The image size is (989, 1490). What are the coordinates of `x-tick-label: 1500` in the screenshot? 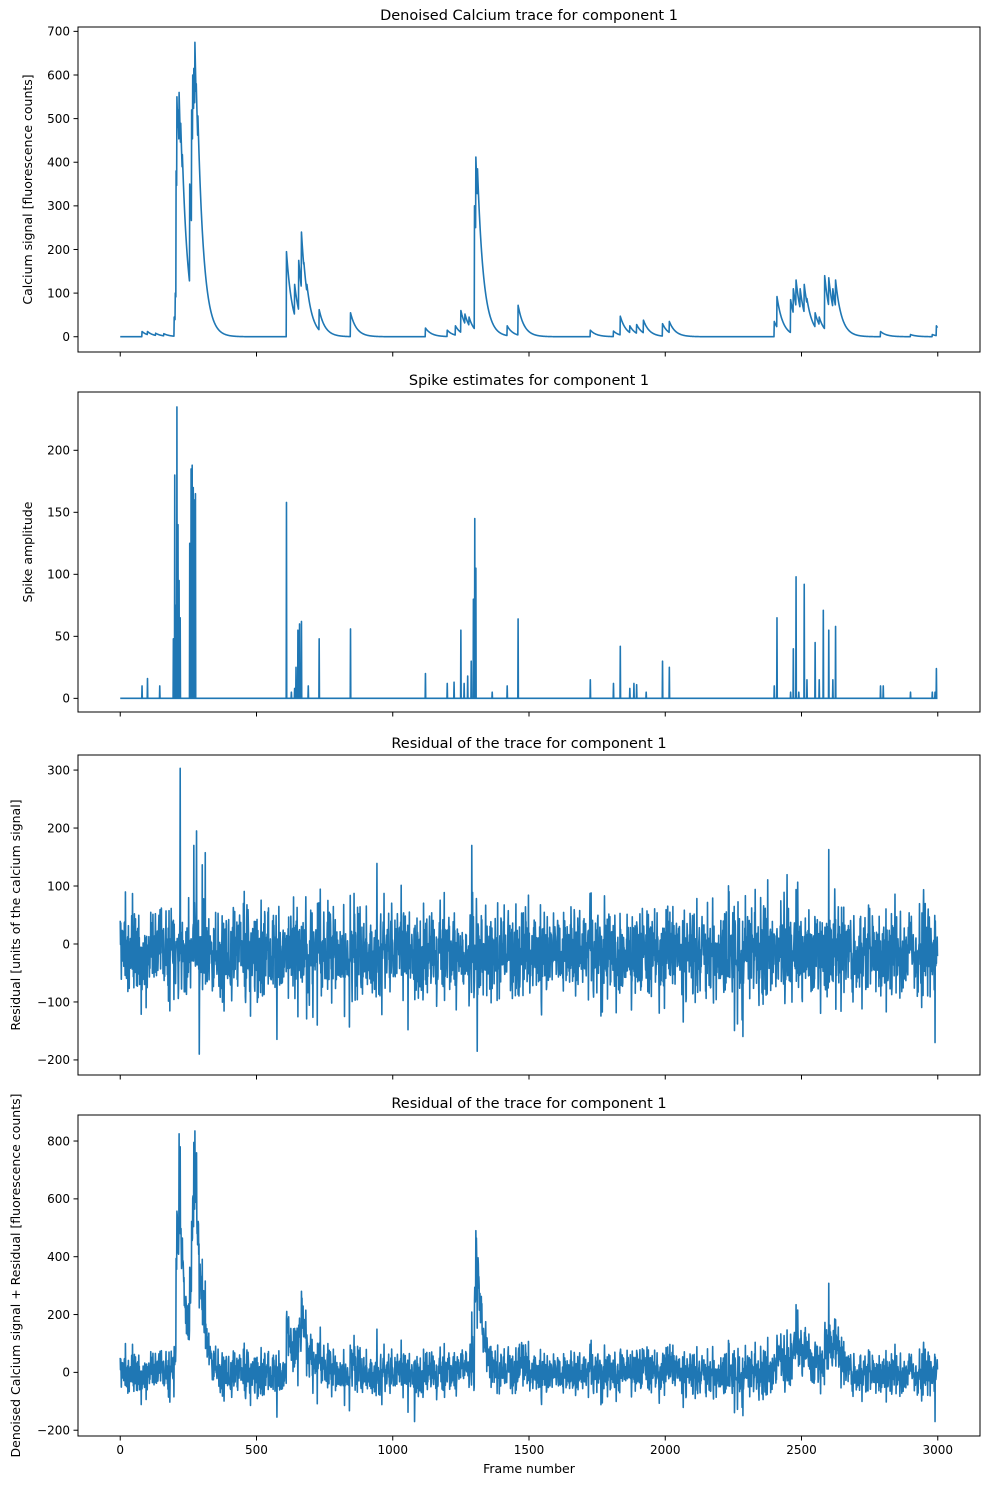 It's located at (529, 1450).